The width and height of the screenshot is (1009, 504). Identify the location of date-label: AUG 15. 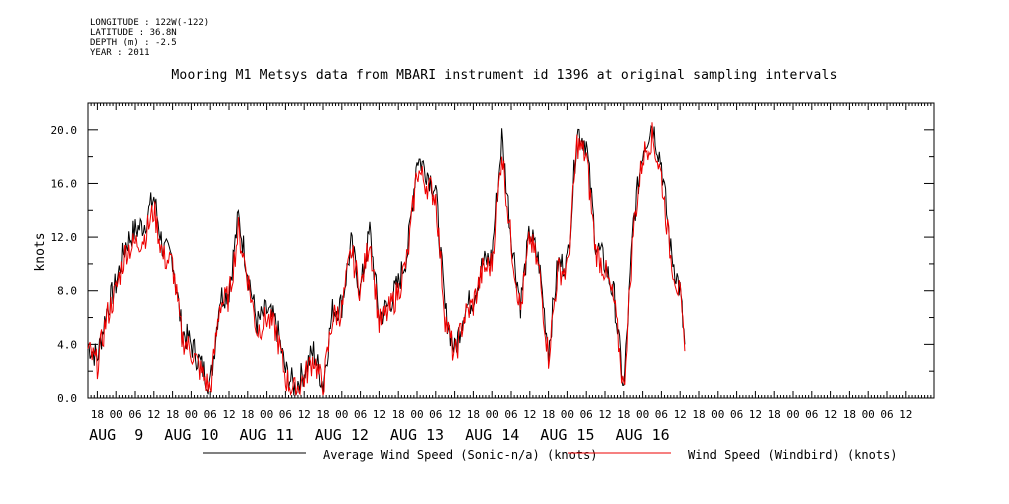
(567, 435).